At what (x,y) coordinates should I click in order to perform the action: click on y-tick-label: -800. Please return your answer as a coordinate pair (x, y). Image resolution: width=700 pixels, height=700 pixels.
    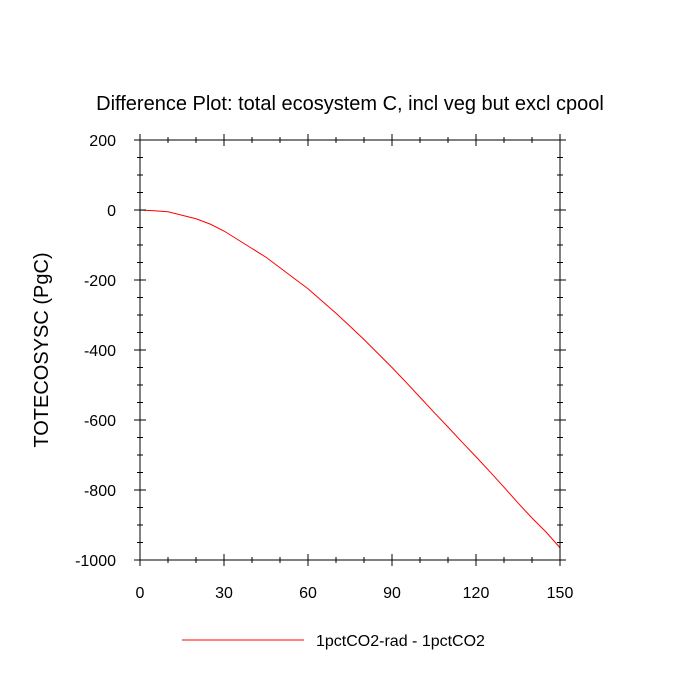
    Looking at the image, I should click on (100, 491).